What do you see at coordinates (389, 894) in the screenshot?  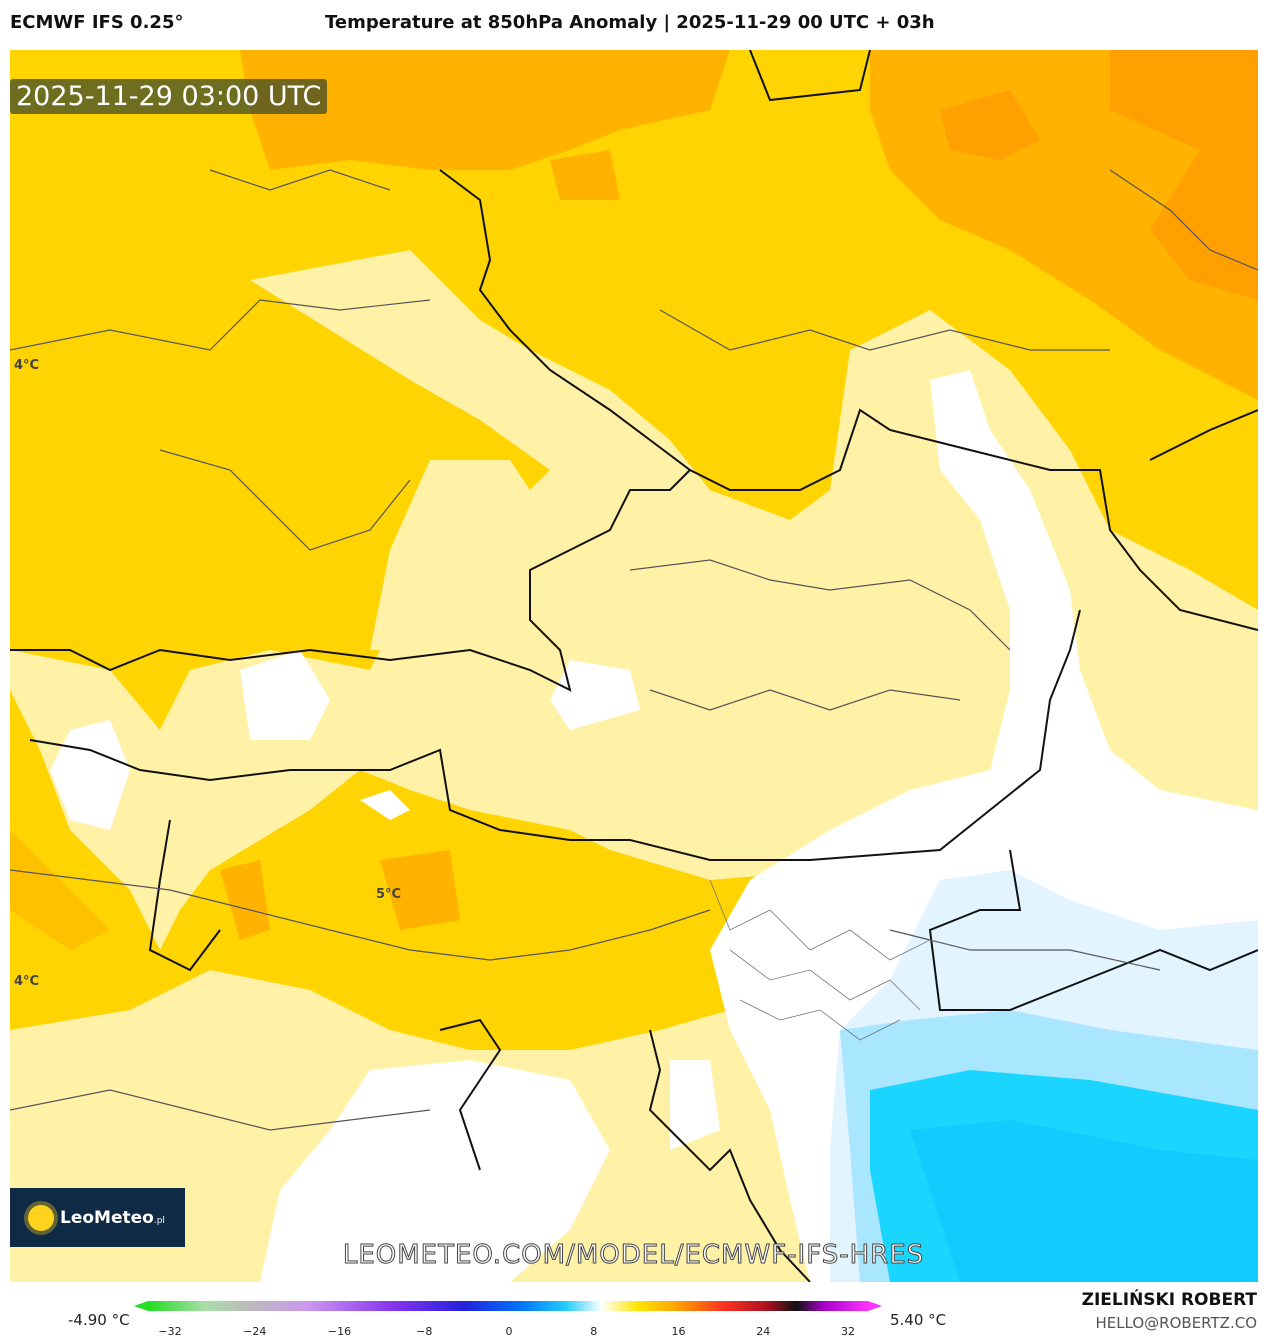 I see `contour-label: 5°C` at bounding box center [389, 894].